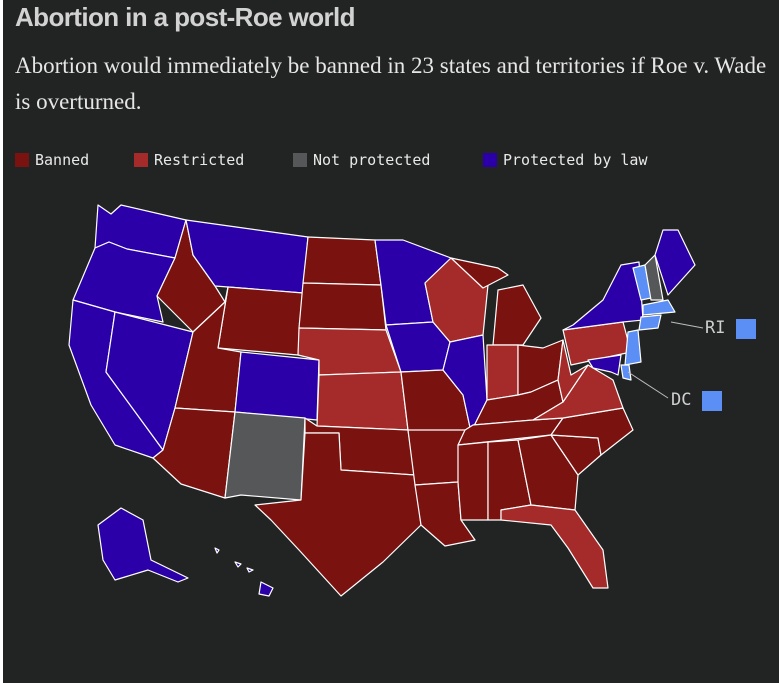 This screenshot has height=683, width=779. What do you see at coordinates (300, 160) in the screenshot?
I see `legend-swatch-not-protected` at bounding box center [300, 160].